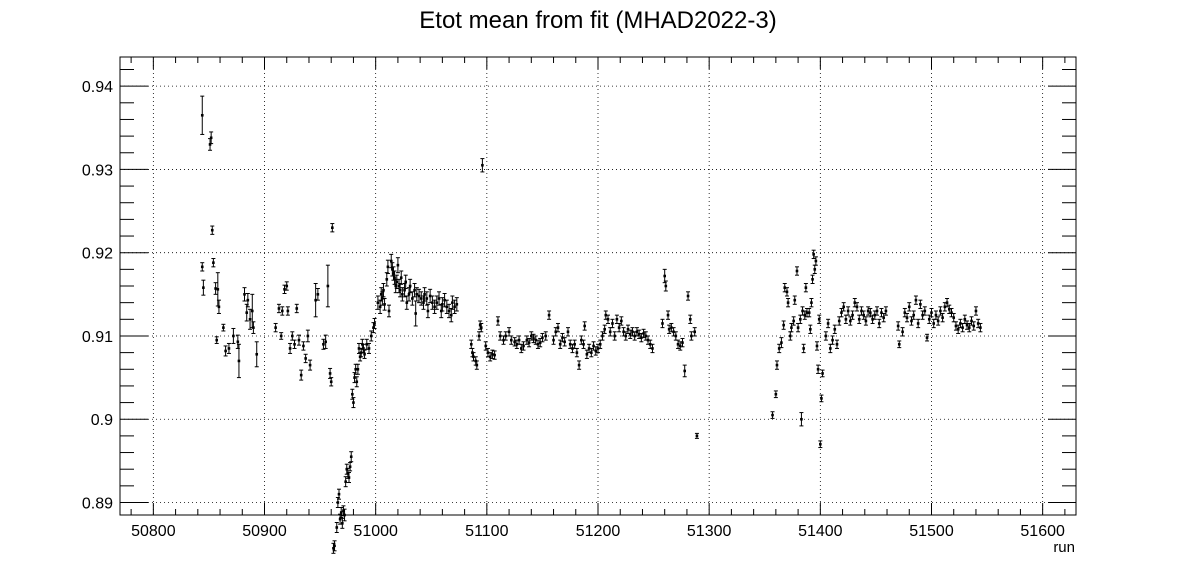 The image size is (1196, 572). What do you see at coordinates (375, 531) in the screenshot?
I see `x-tick-label: 51000` at bounding box center [375, 531].